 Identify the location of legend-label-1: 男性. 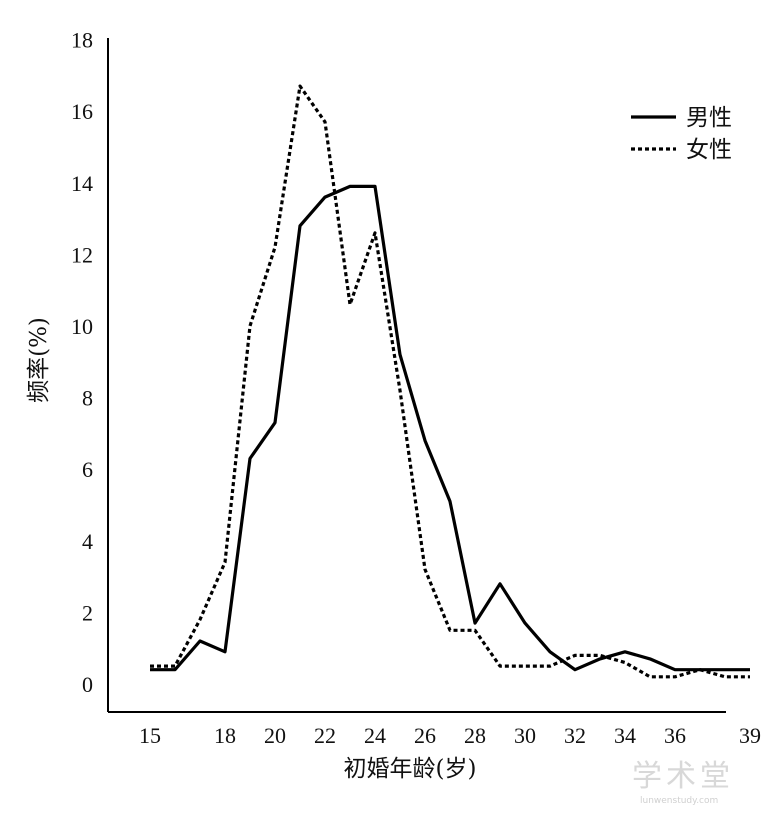
(709, 118).